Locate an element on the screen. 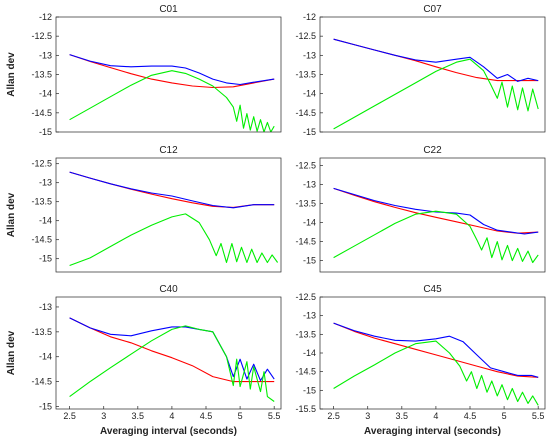 The height and width of the screenshot is (442, 550). panel-c07: -15 -14.5 -14 -13.5 -13 -12.5 -12 C07 is located at coordinates (420, 70).